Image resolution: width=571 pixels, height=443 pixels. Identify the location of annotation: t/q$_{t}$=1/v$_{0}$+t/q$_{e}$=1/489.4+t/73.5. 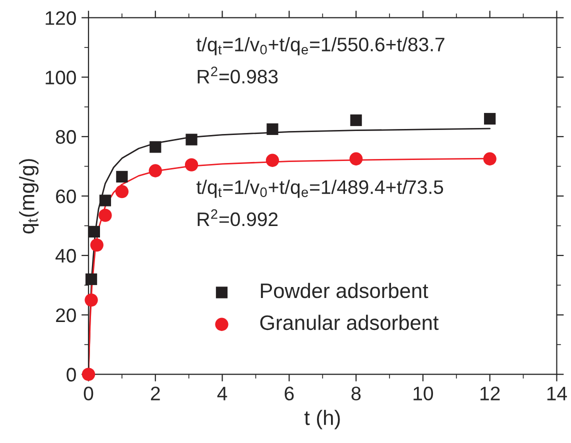
(320, 189).